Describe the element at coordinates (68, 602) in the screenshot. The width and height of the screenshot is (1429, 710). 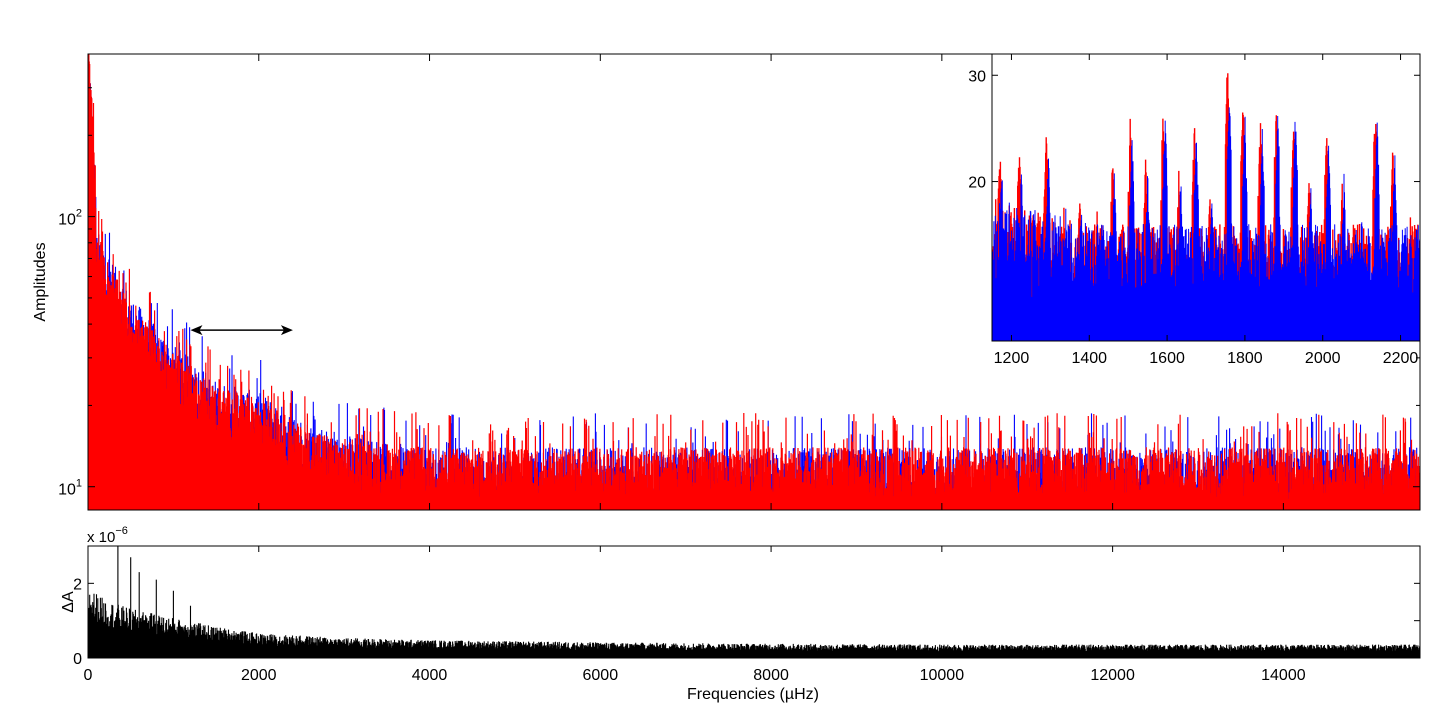
I see `residual-ylabel: ΔA` at that location.